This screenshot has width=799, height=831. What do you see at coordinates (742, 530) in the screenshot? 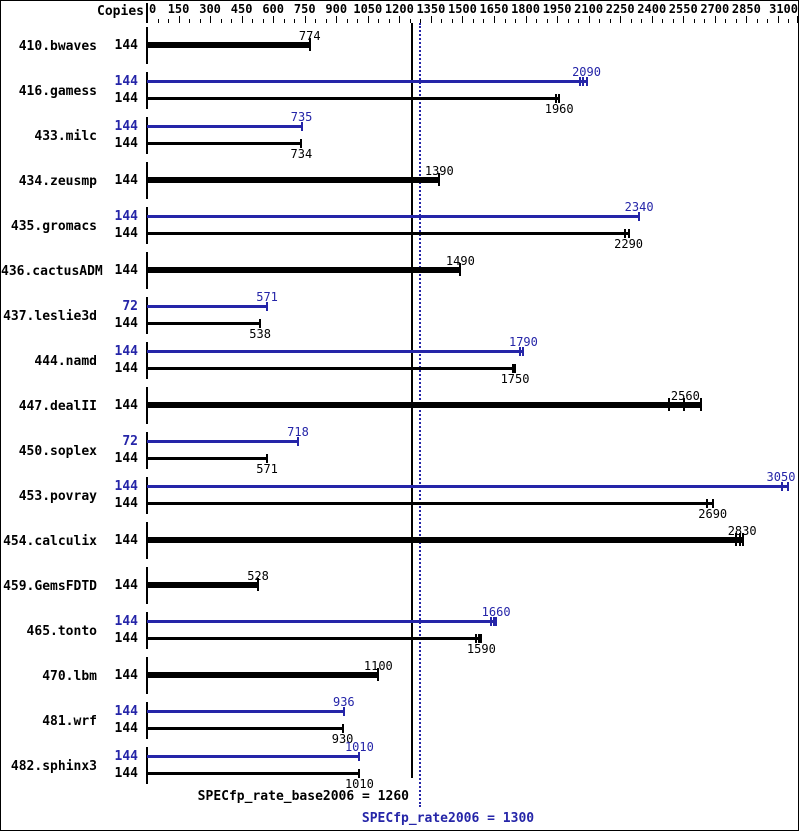
I see `bar-value-label: 2830` at bounding box center [742, 530].